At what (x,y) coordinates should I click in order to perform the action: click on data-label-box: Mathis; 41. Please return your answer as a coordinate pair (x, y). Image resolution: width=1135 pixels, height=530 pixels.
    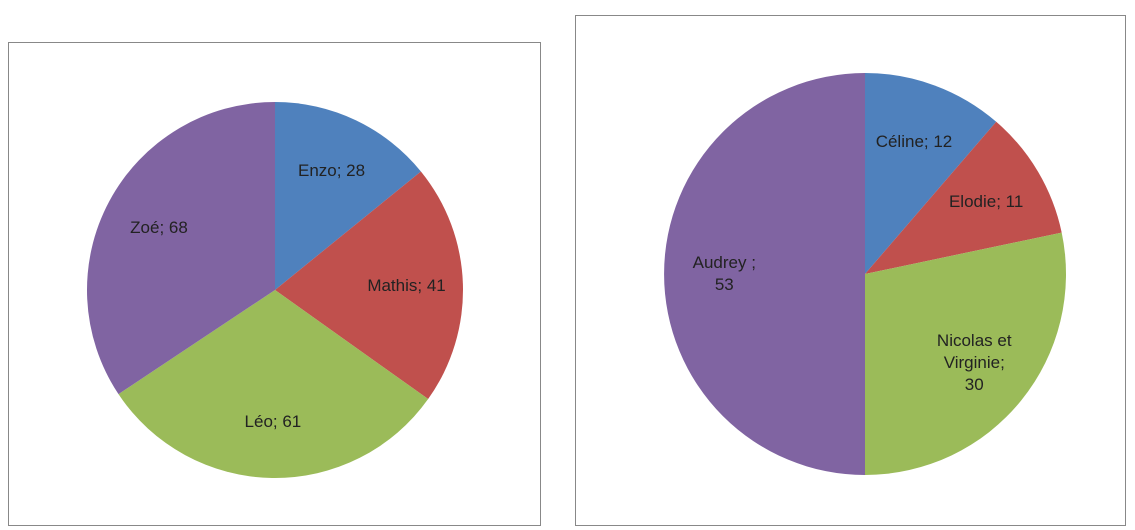
    Looking at the image, I should click on (406, 285).